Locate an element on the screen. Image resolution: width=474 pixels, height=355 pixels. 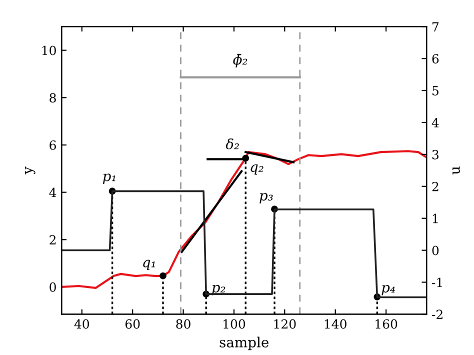
annotation: ϕ̄₂ is located at coordinates (240, 61).